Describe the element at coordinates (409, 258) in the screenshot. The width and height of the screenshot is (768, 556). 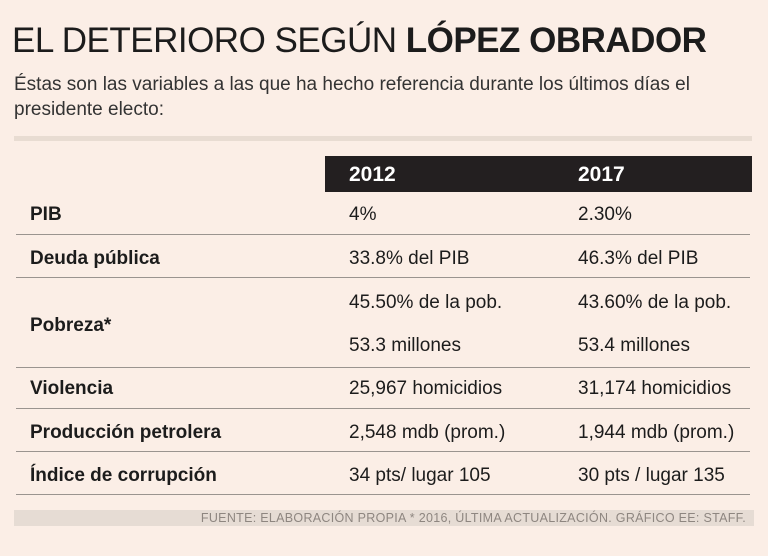
I see `row-value-2012: 33.8% del PIB` at that location.